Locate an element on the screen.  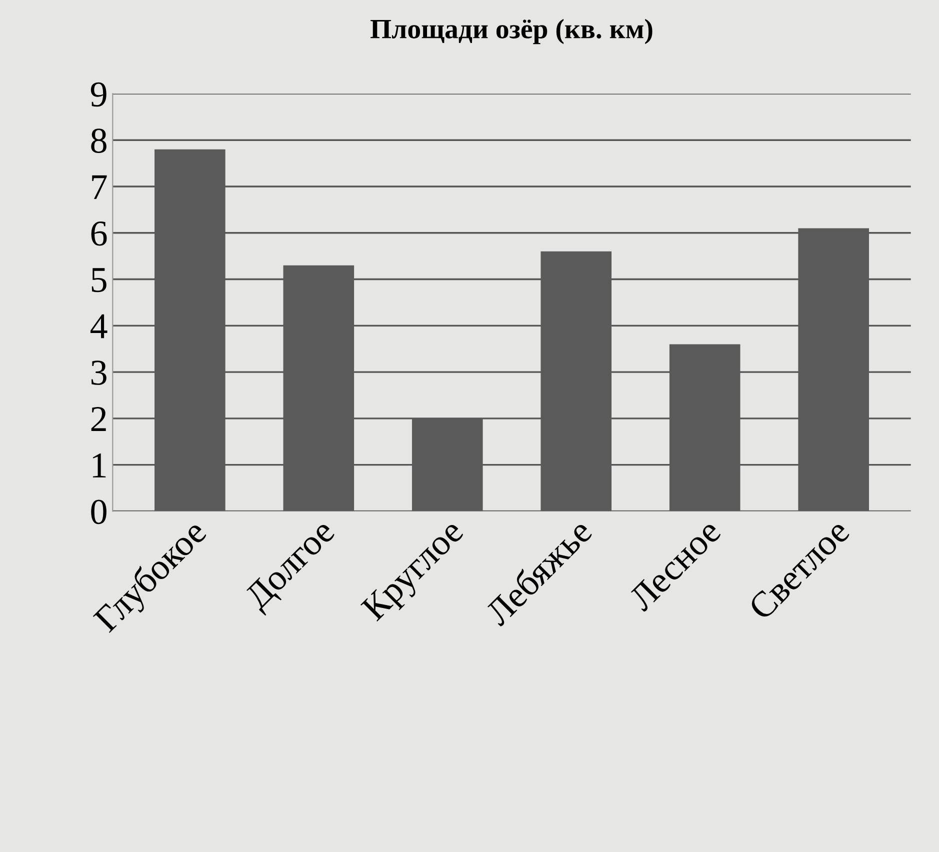
y-tick-label: 2 is located at coordinates (98, 419).